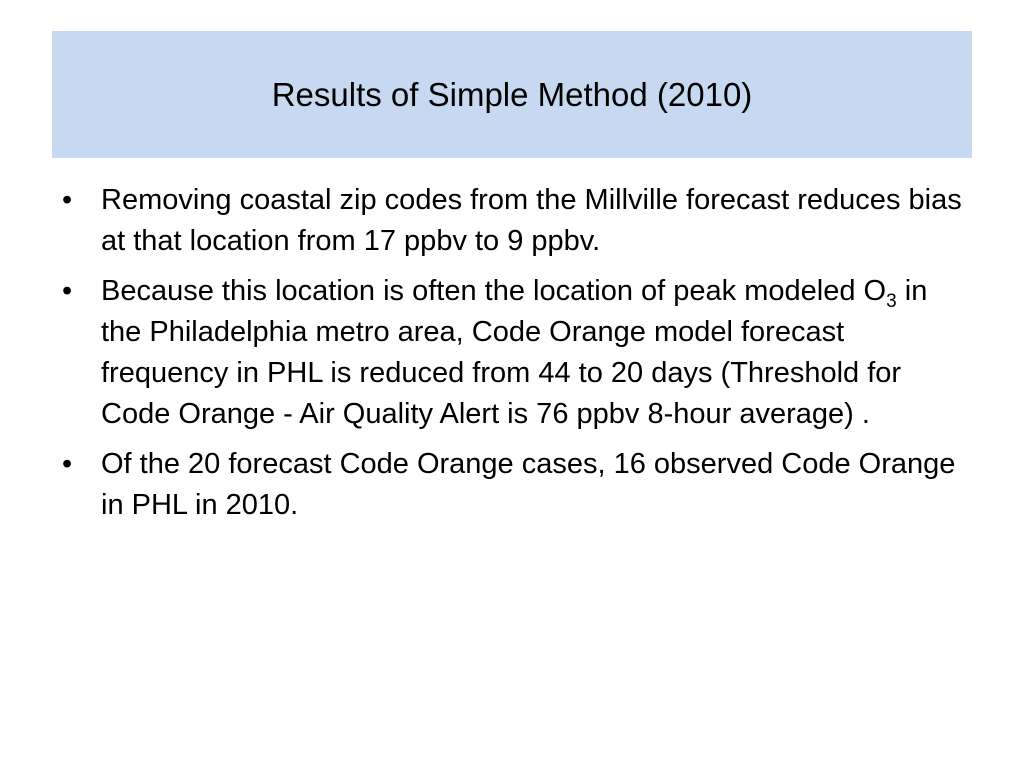 The height and width of the screenshot is (768, 1024). I want to click on subscript: 3, so click(891, 301).